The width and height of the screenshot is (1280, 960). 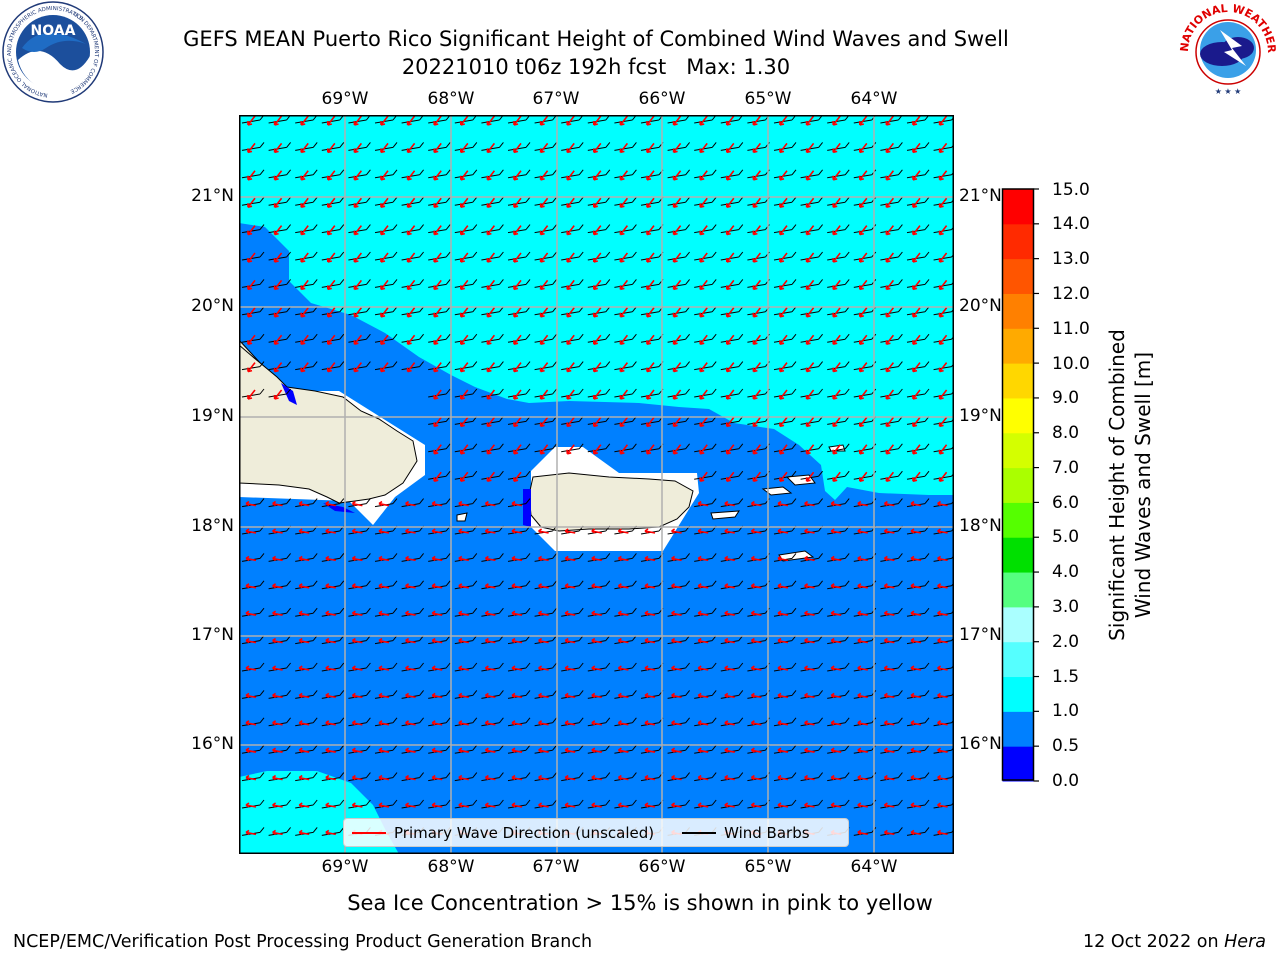 I want to click on lon-tick-top-66w: 66°W, so click(x=662, y=99).